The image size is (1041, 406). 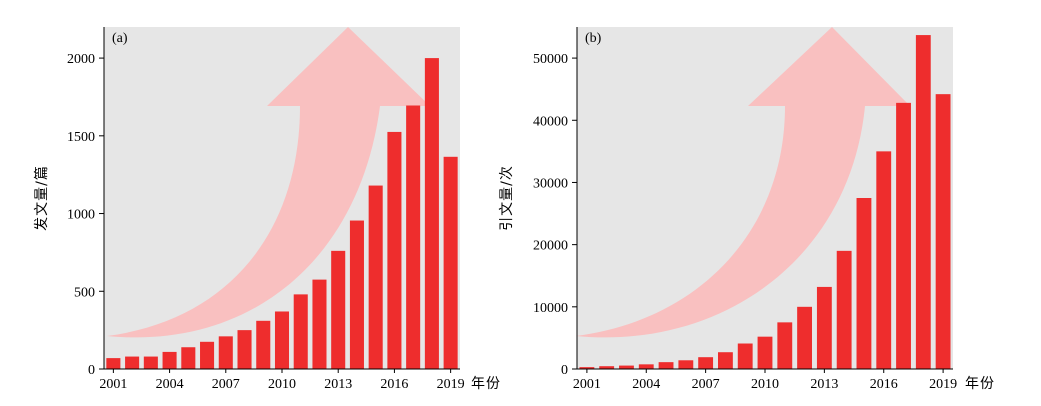 What do you see at coordinates (81, 137) in the screenshot?
I see `y-tick-label: 1500` at bounding box center [81, 137].